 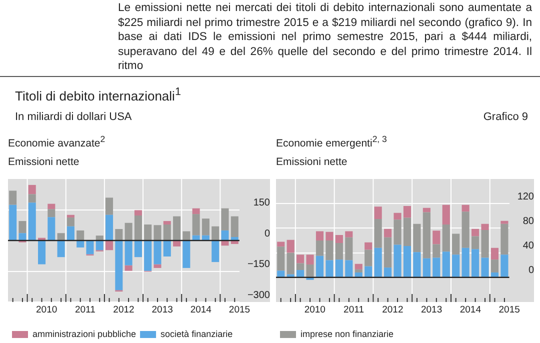 What do you see at coordinates (261, 202) in the screenshot?
I see `y-tick-label: 150` at bounding box center [261, 202].